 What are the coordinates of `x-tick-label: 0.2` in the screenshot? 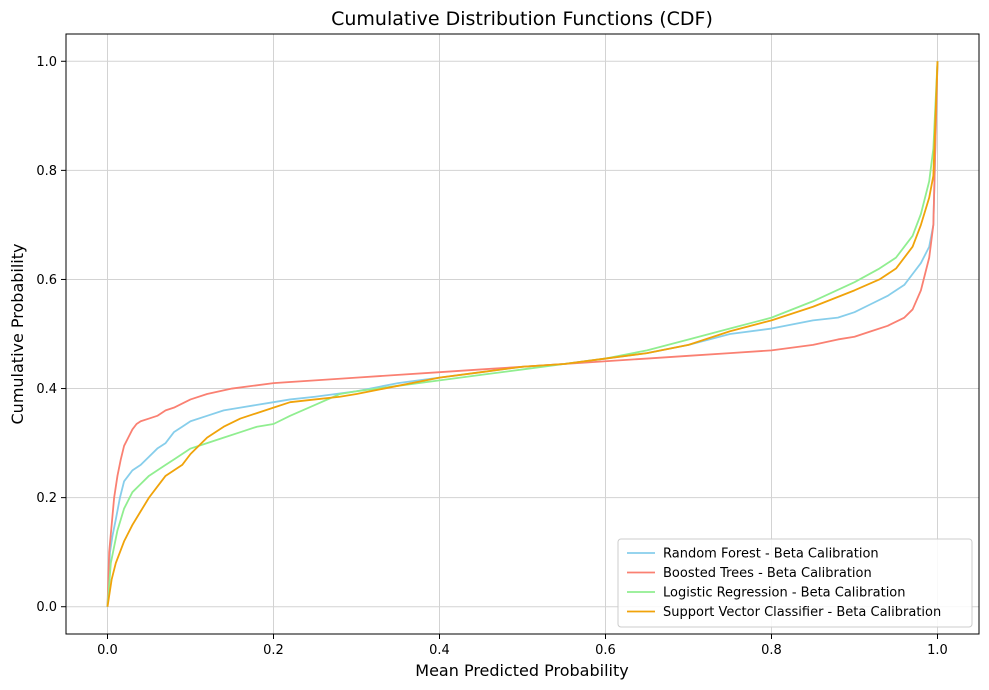 It's located at (273, 650).